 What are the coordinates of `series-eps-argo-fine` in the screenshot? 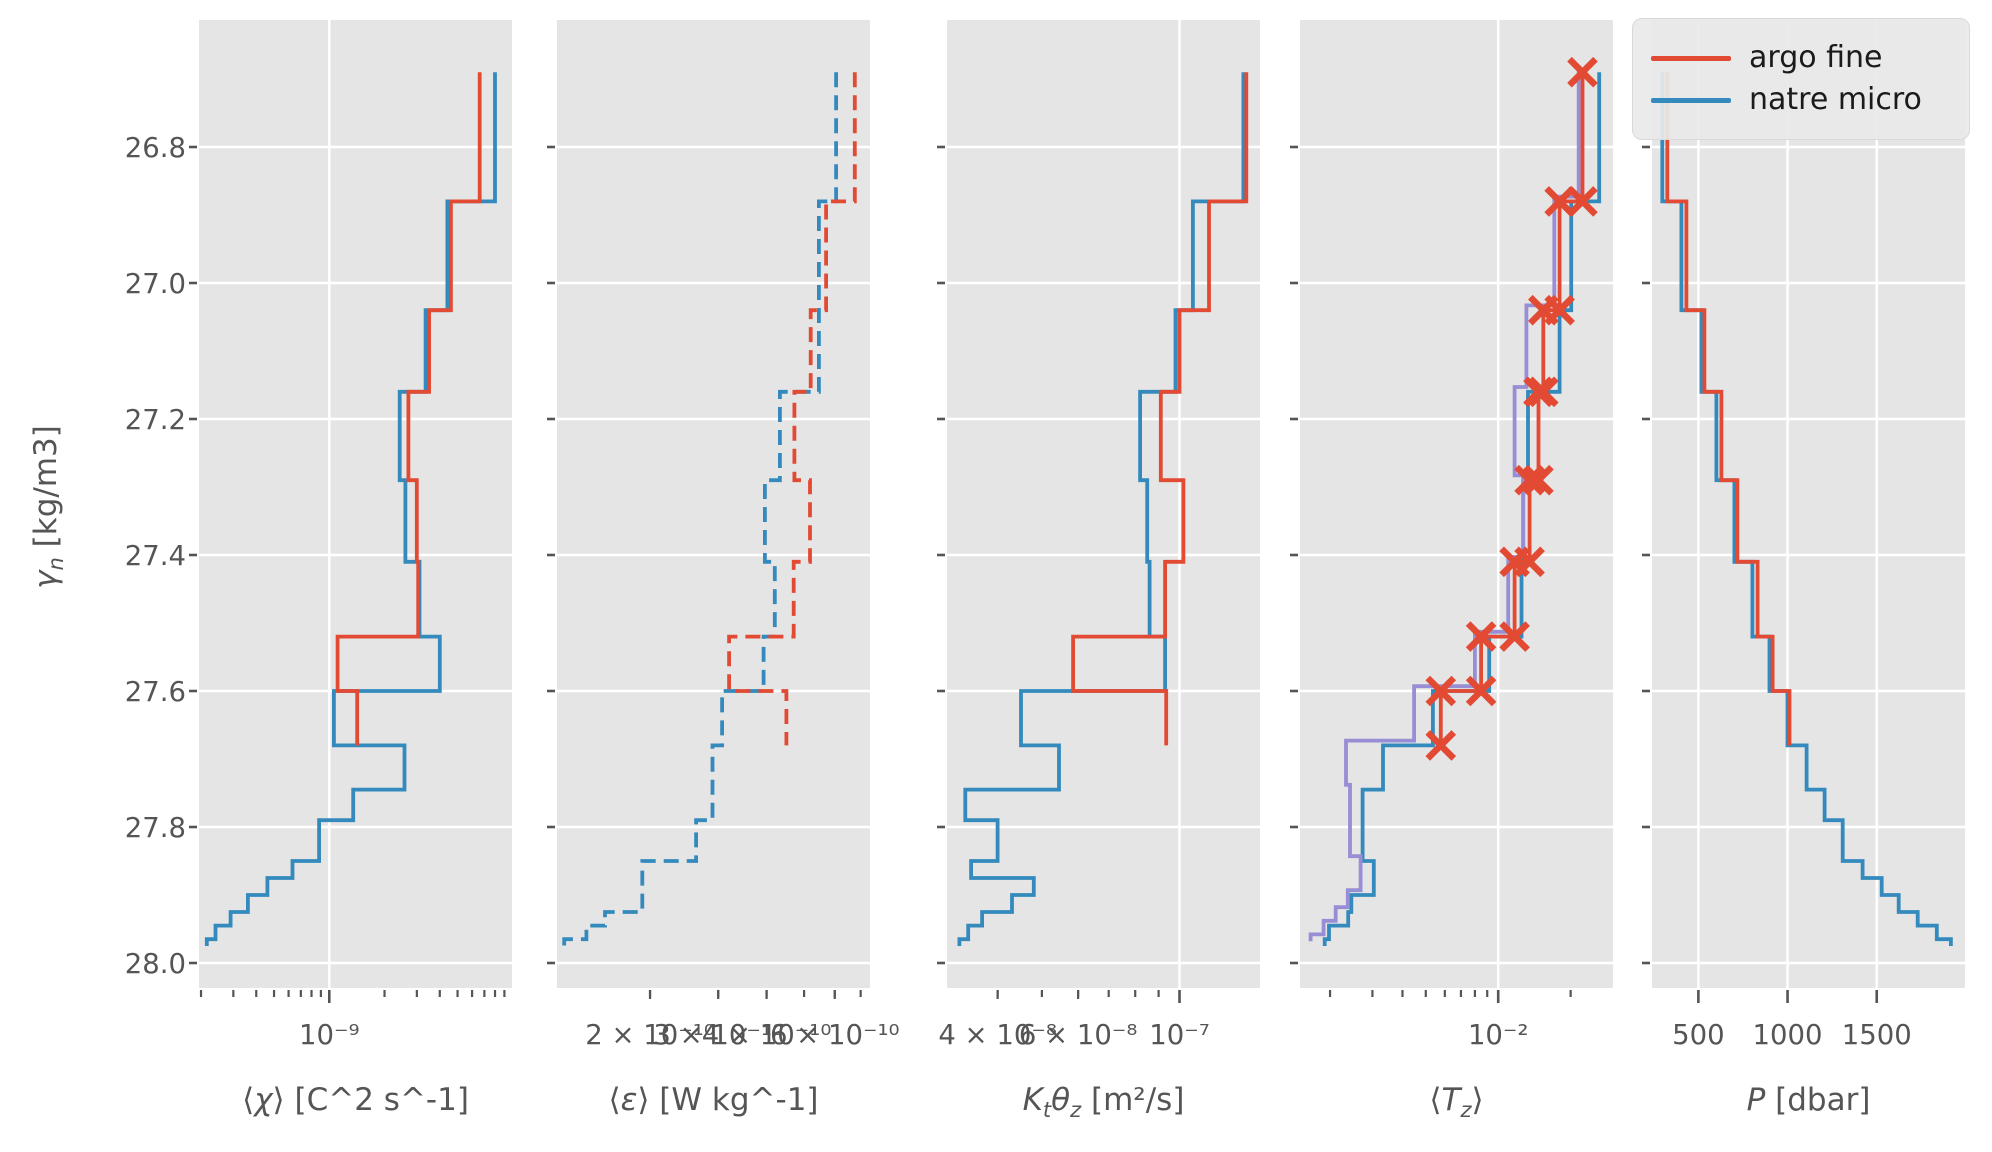 It's located at (792, 409).